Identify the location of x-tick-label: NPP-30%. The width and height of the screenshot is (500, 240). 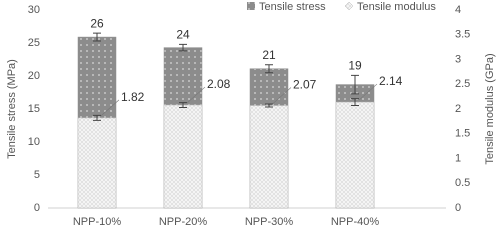
(269, 222).